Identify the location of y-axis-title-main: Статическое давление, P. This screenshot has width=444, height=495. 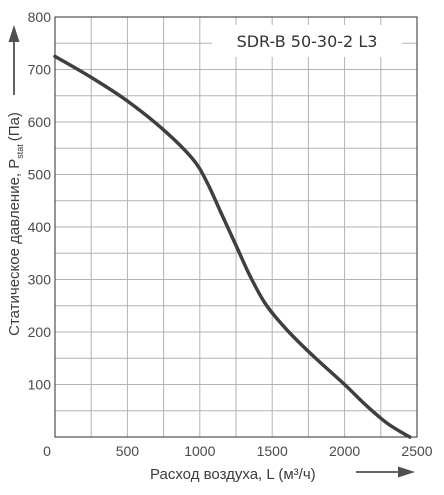
(14, 247).